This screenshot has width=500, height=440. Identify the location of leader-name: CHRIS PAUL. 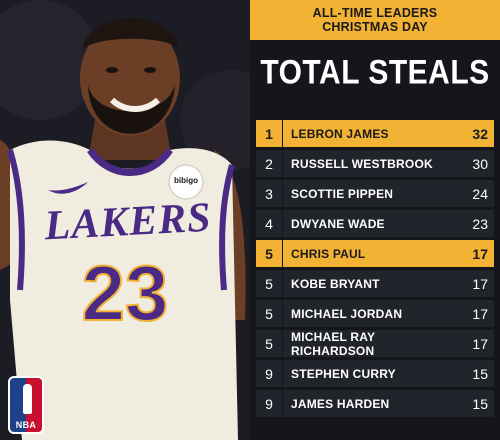
(328, 253).